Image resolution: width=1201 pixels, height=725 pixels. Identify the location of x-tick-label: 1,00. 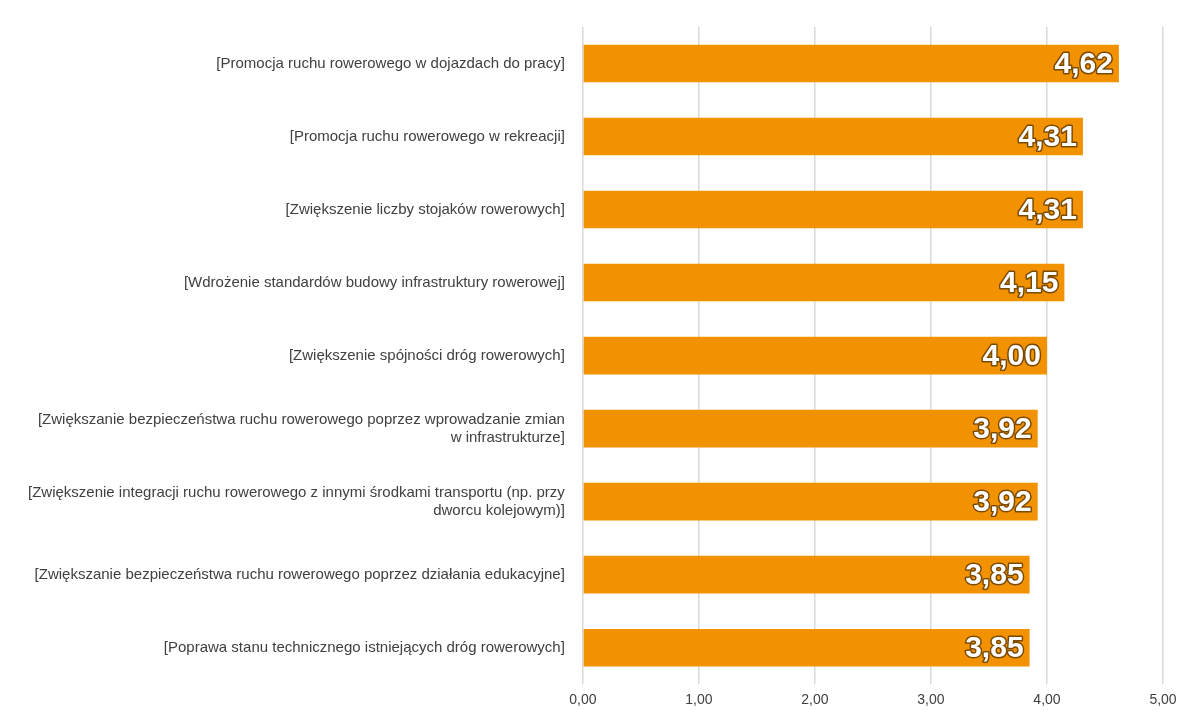
(699, 699).